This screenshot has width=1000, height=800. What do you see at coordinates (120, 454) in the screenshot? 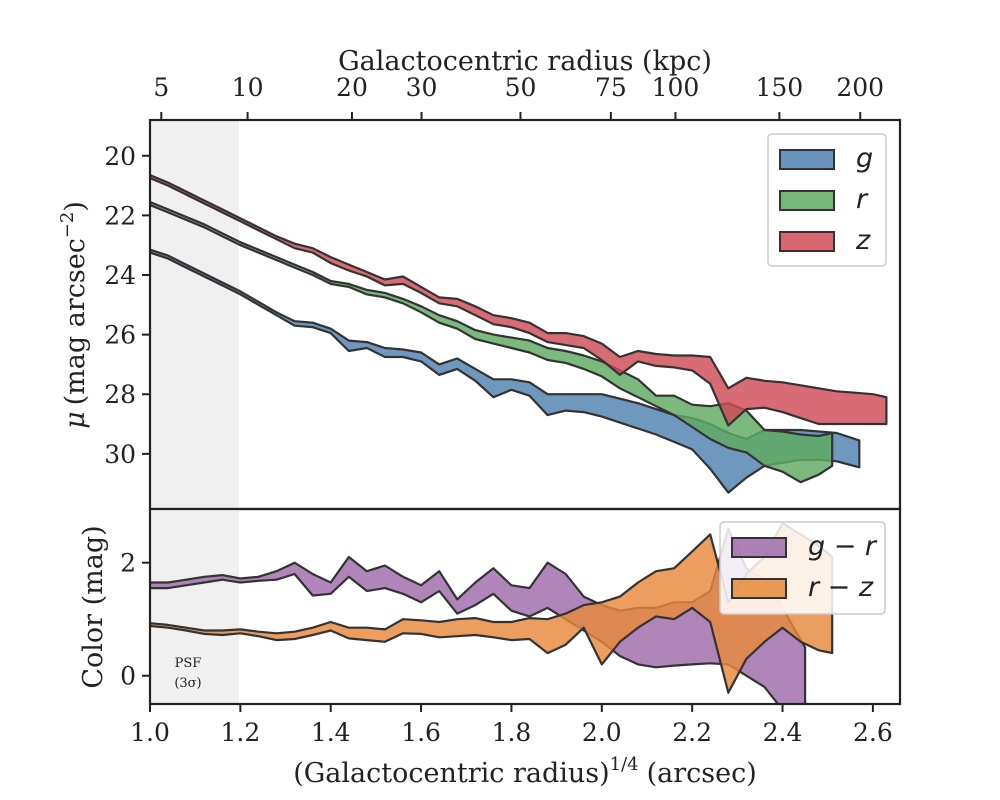
I see `y-tick-label: 30` at bounding box center [120, 454].